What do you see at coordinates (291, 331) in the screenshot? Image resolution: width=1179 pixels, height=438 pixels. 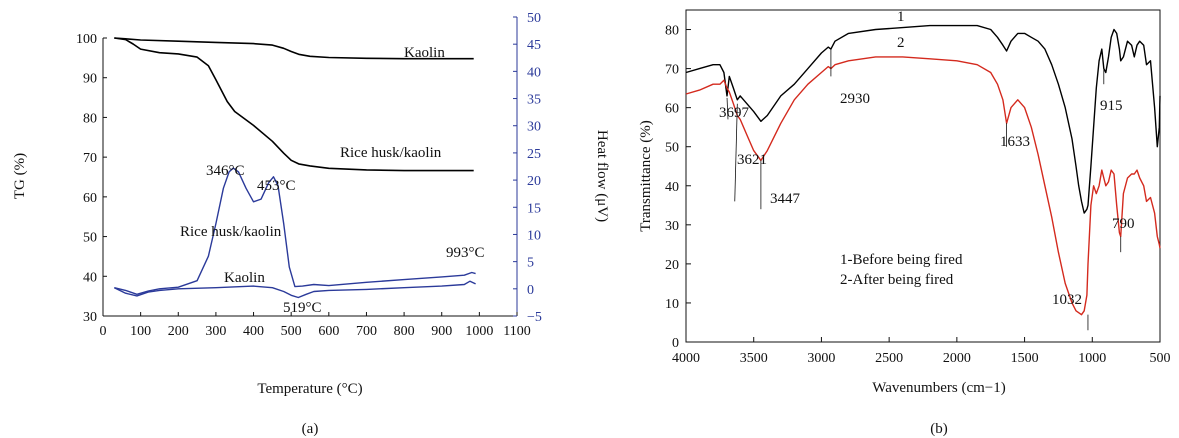 I see `chart-a-x-tick-label: 500` at bounding box center [291, 331].